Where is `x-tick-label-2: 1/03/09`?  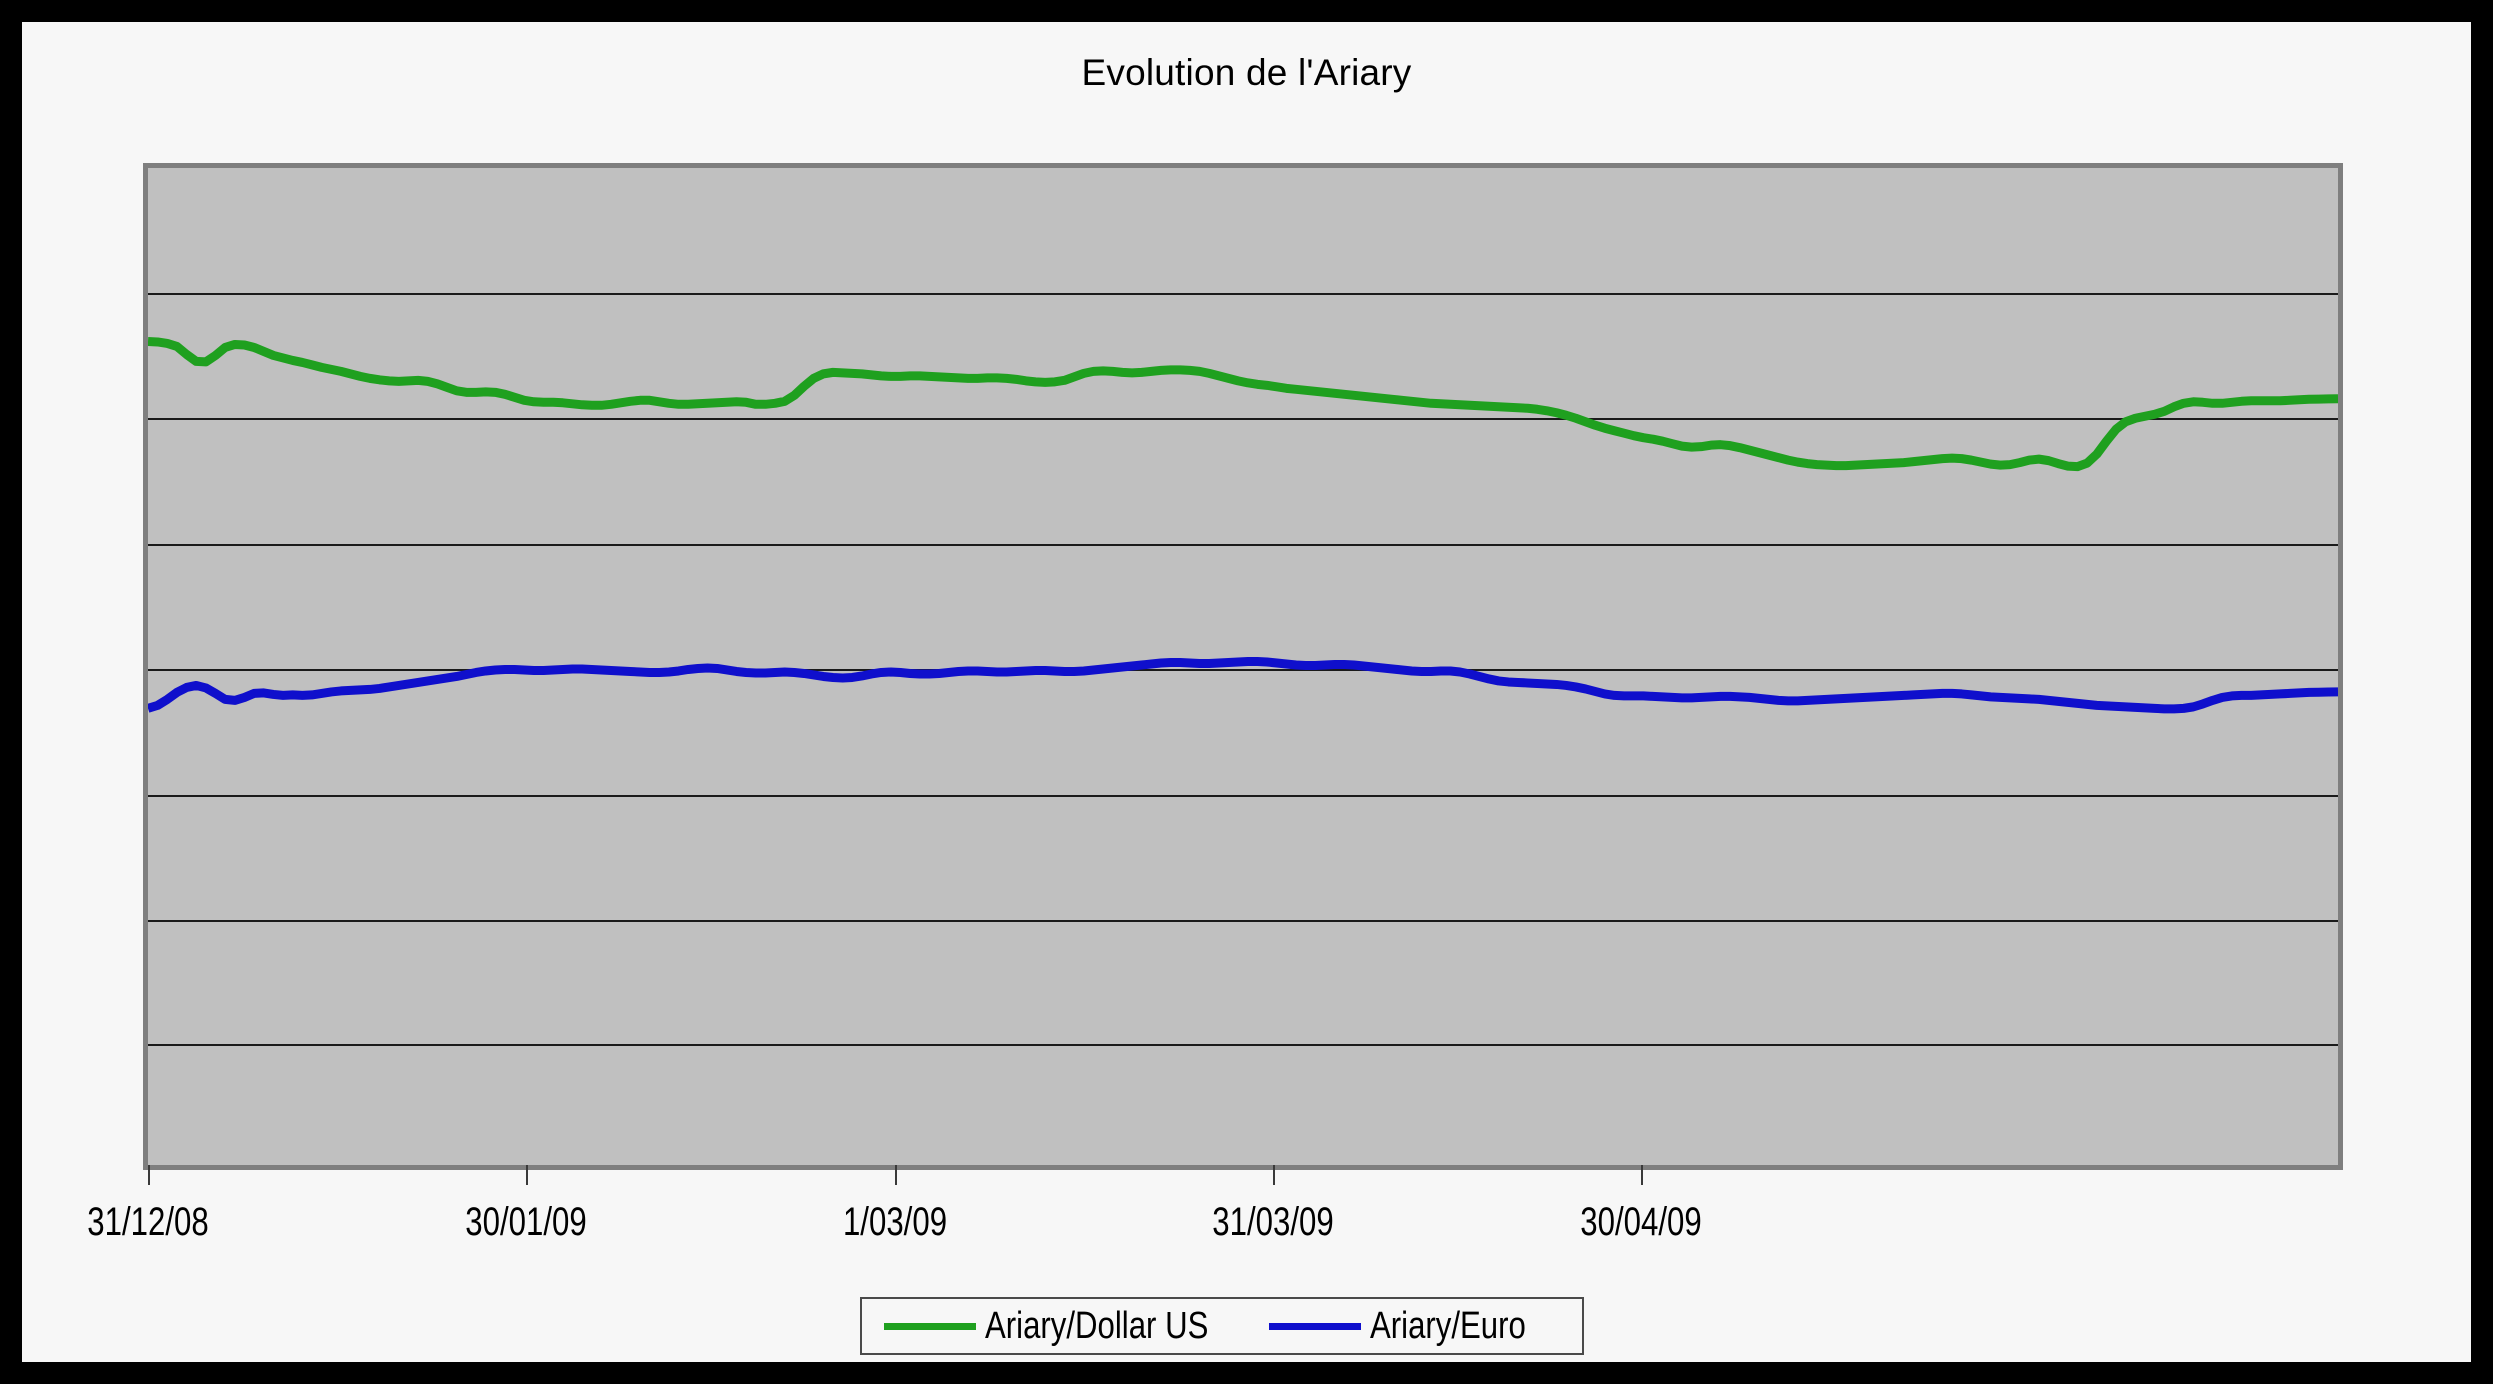 x-tick-label-2: 1/03/09 is located at coordinates (894, 1222).